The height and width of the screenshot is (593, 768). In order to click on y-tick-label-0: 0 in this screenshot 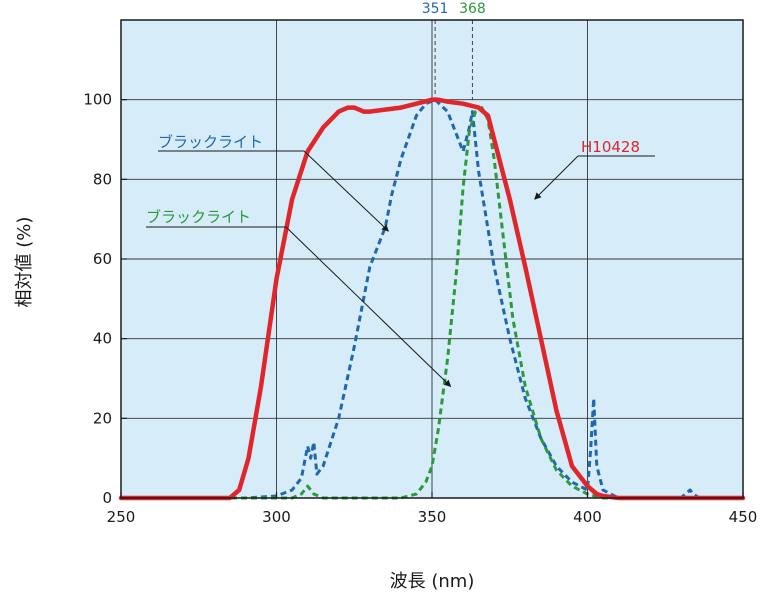, I will do `click(107, 498)`.